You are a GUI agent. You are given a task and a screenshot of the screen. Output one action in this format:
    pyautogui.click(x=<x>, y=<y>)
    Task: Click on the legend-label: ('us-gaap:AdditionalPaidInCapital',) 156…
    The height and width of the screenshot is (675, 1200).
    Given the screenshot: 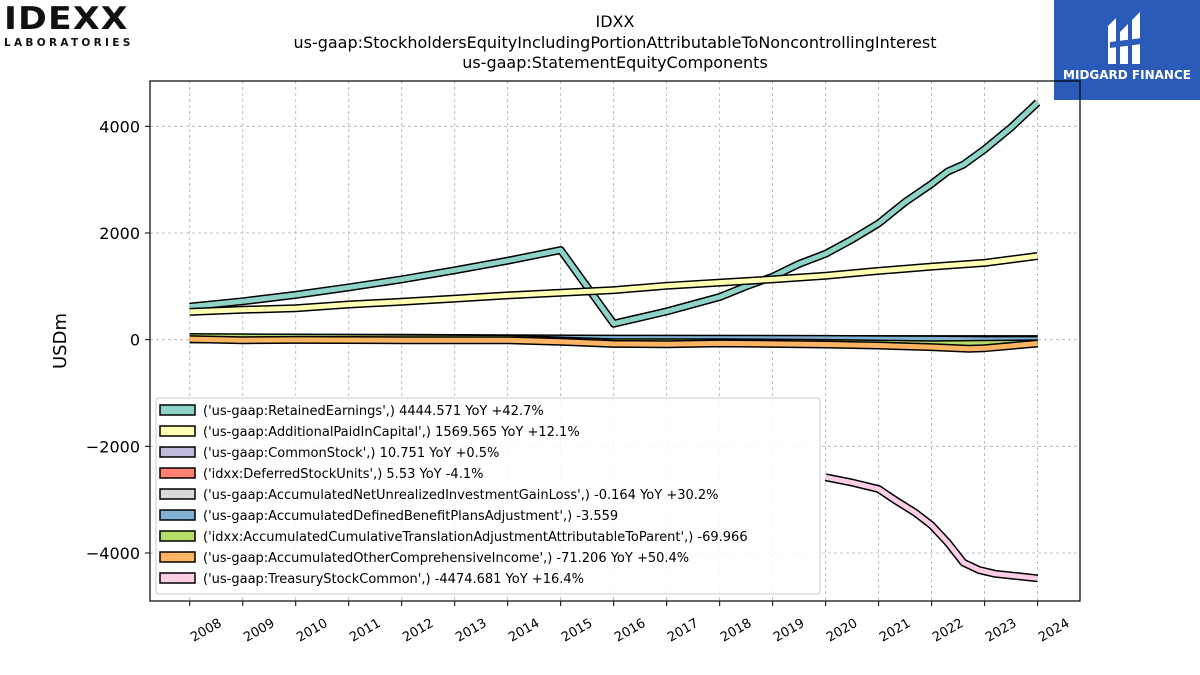 What is the action you would take?
    pyautogui.click(x=391, y=432)
    